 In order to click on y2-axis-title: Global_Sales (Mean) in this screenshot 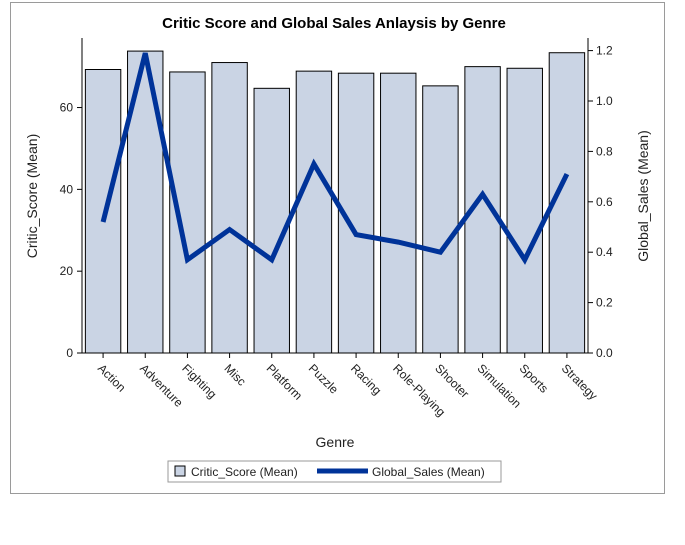, I will do `click(643, 196)`.